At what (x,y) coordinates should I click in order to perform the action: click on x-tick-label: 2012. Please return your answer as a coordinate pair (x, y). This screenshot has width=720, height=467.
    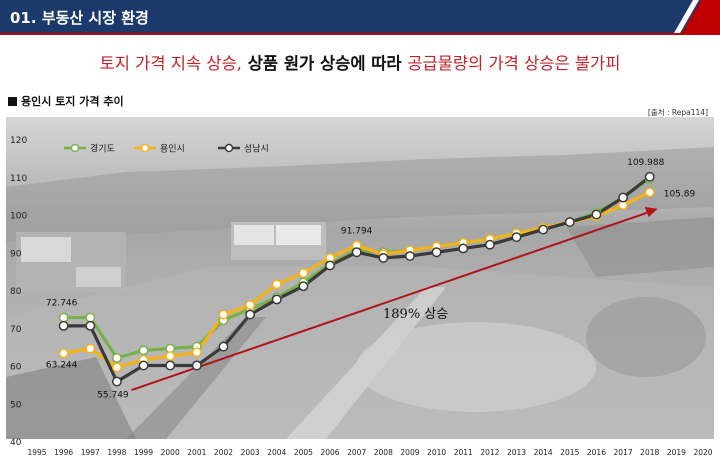
    Looking at the image, I should click on (489, 452).